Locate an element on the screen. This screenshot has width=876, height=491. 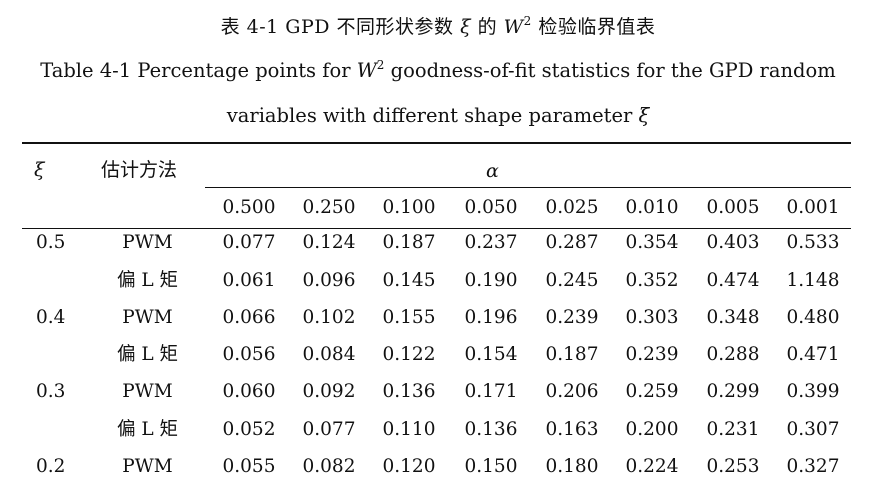
caption-cn-xi: ξ is located at coordinates (466, 27).